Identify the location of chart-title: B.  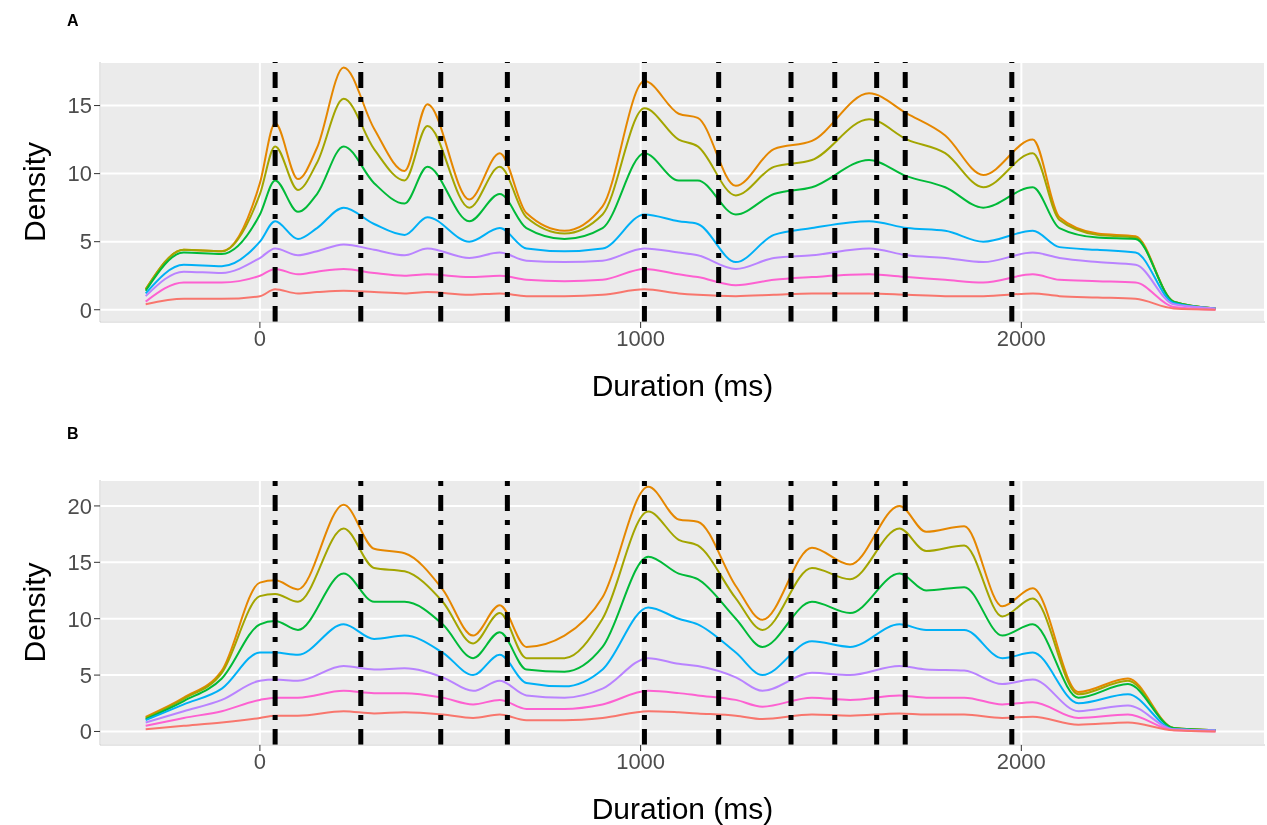
(73, 434).